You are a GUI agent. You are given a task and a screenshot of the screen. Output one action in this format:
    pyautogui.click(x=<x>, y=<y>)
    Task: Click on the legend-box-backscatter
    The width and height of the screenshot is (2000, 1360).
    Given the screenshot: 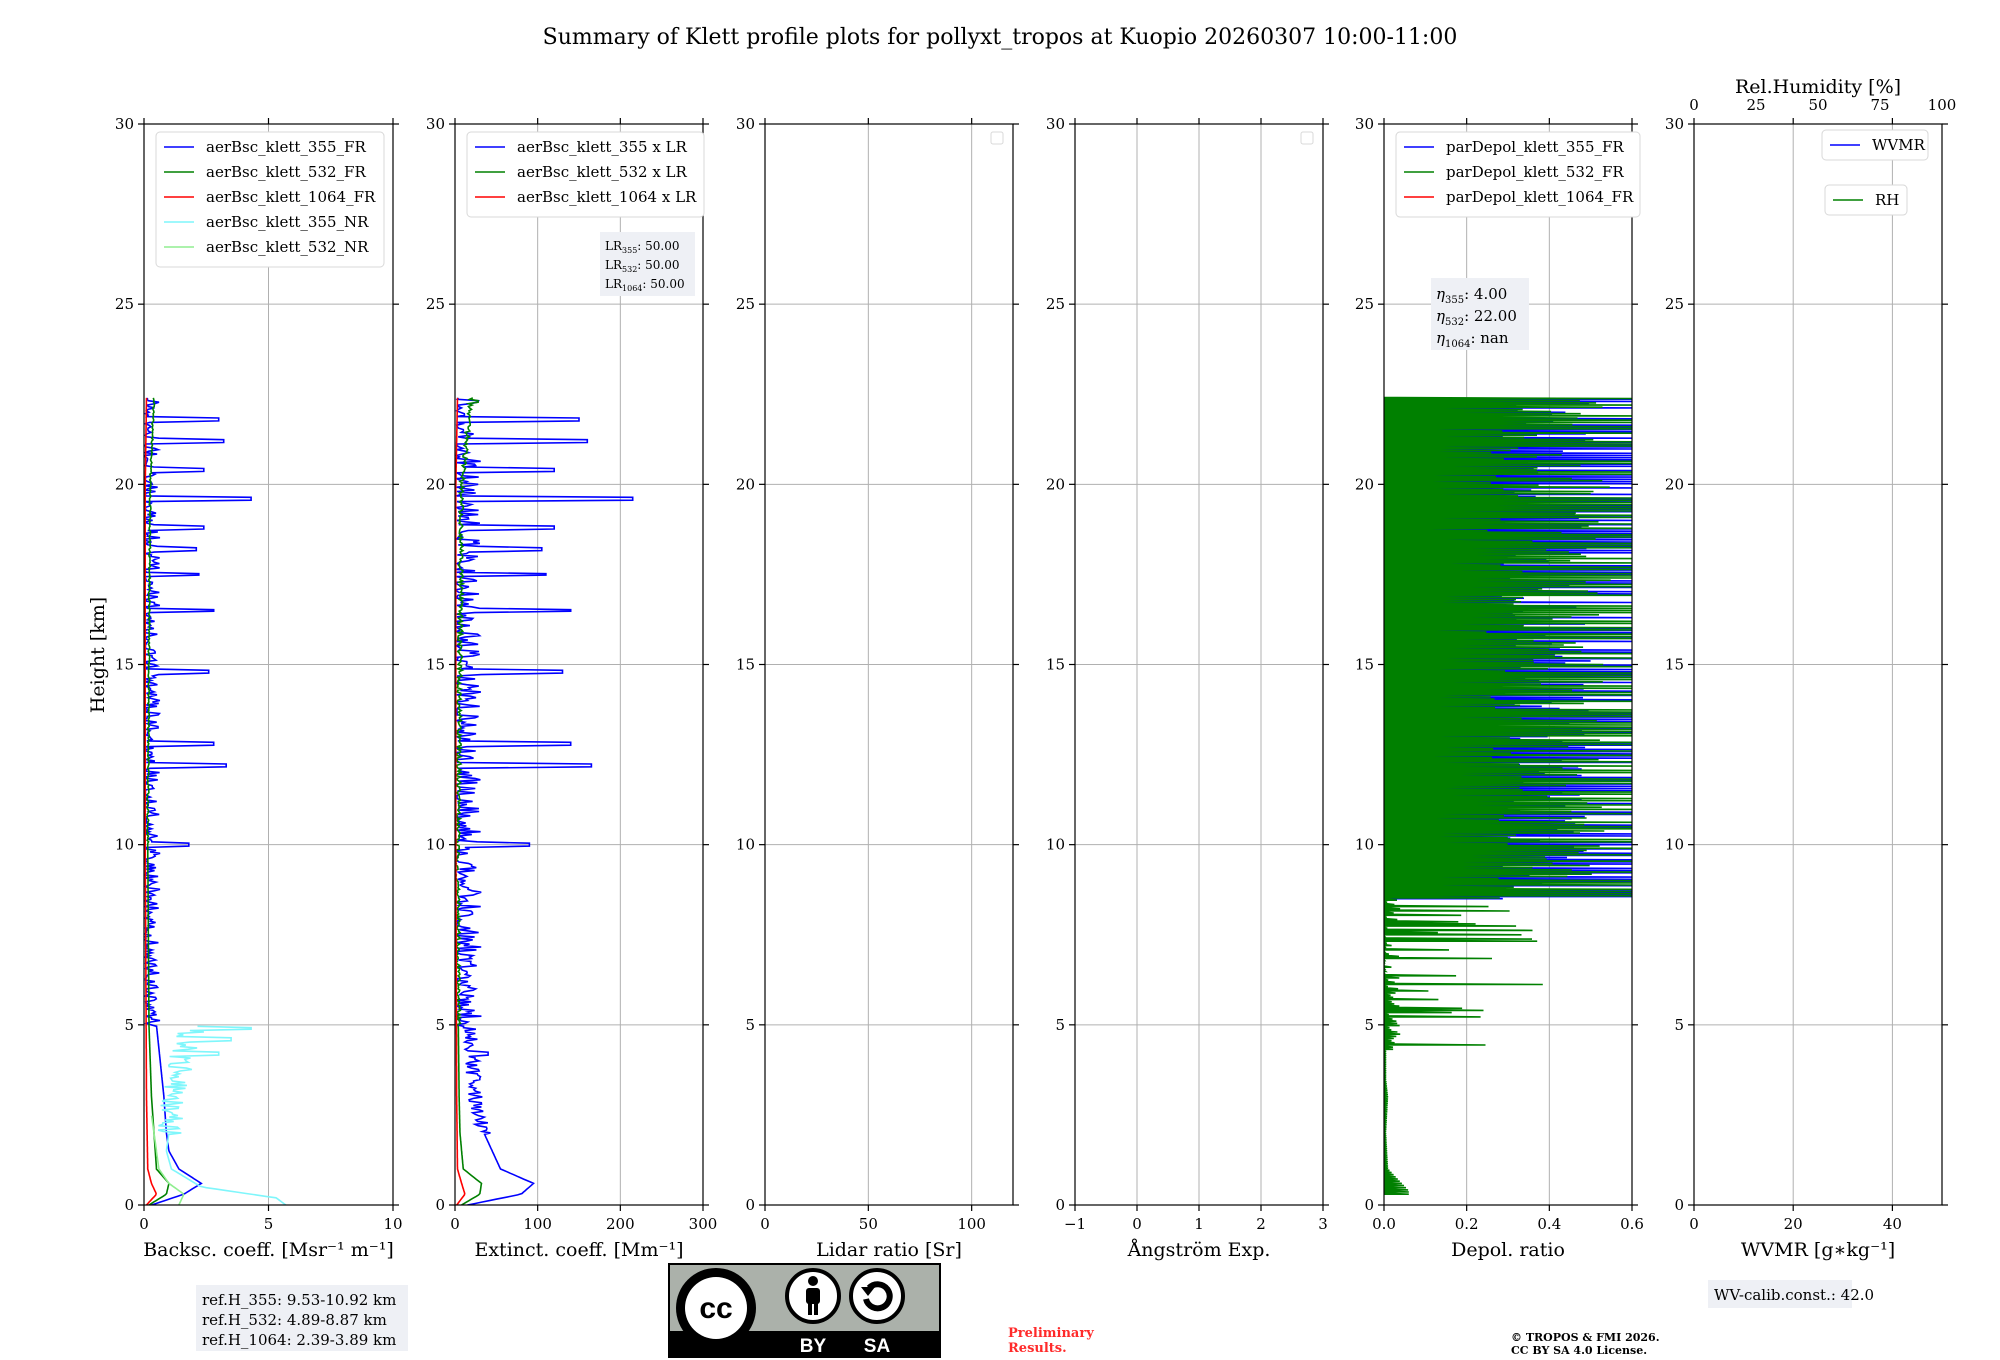 What is the action you would take?
    pyautogui.click(x=270, y=199)
    